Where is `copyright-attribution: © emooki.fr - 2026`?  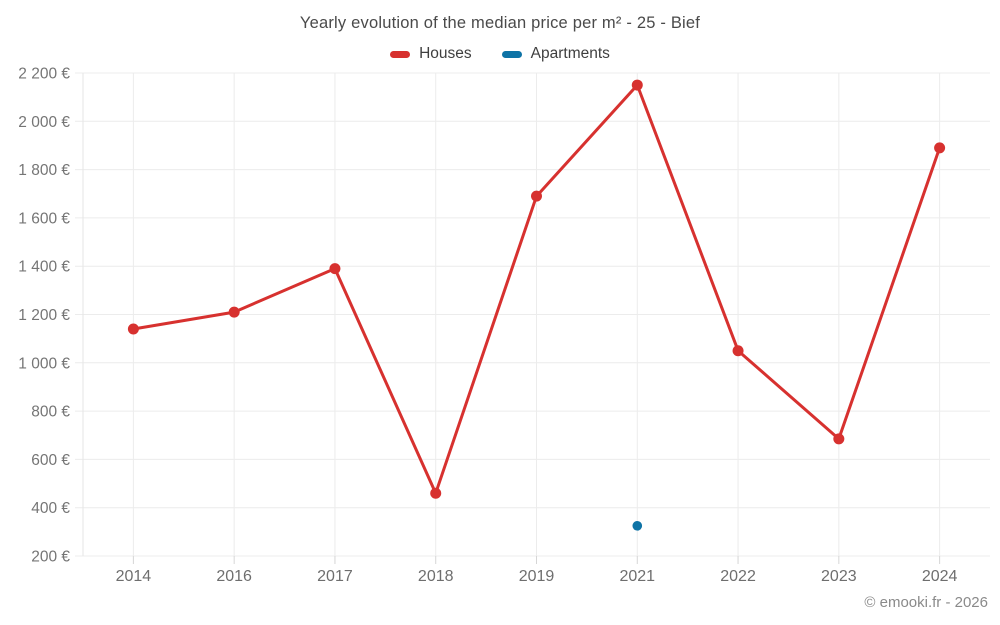
copyright-attribution: © emooki.fr - 2026 is located at coordinates (926, 602).